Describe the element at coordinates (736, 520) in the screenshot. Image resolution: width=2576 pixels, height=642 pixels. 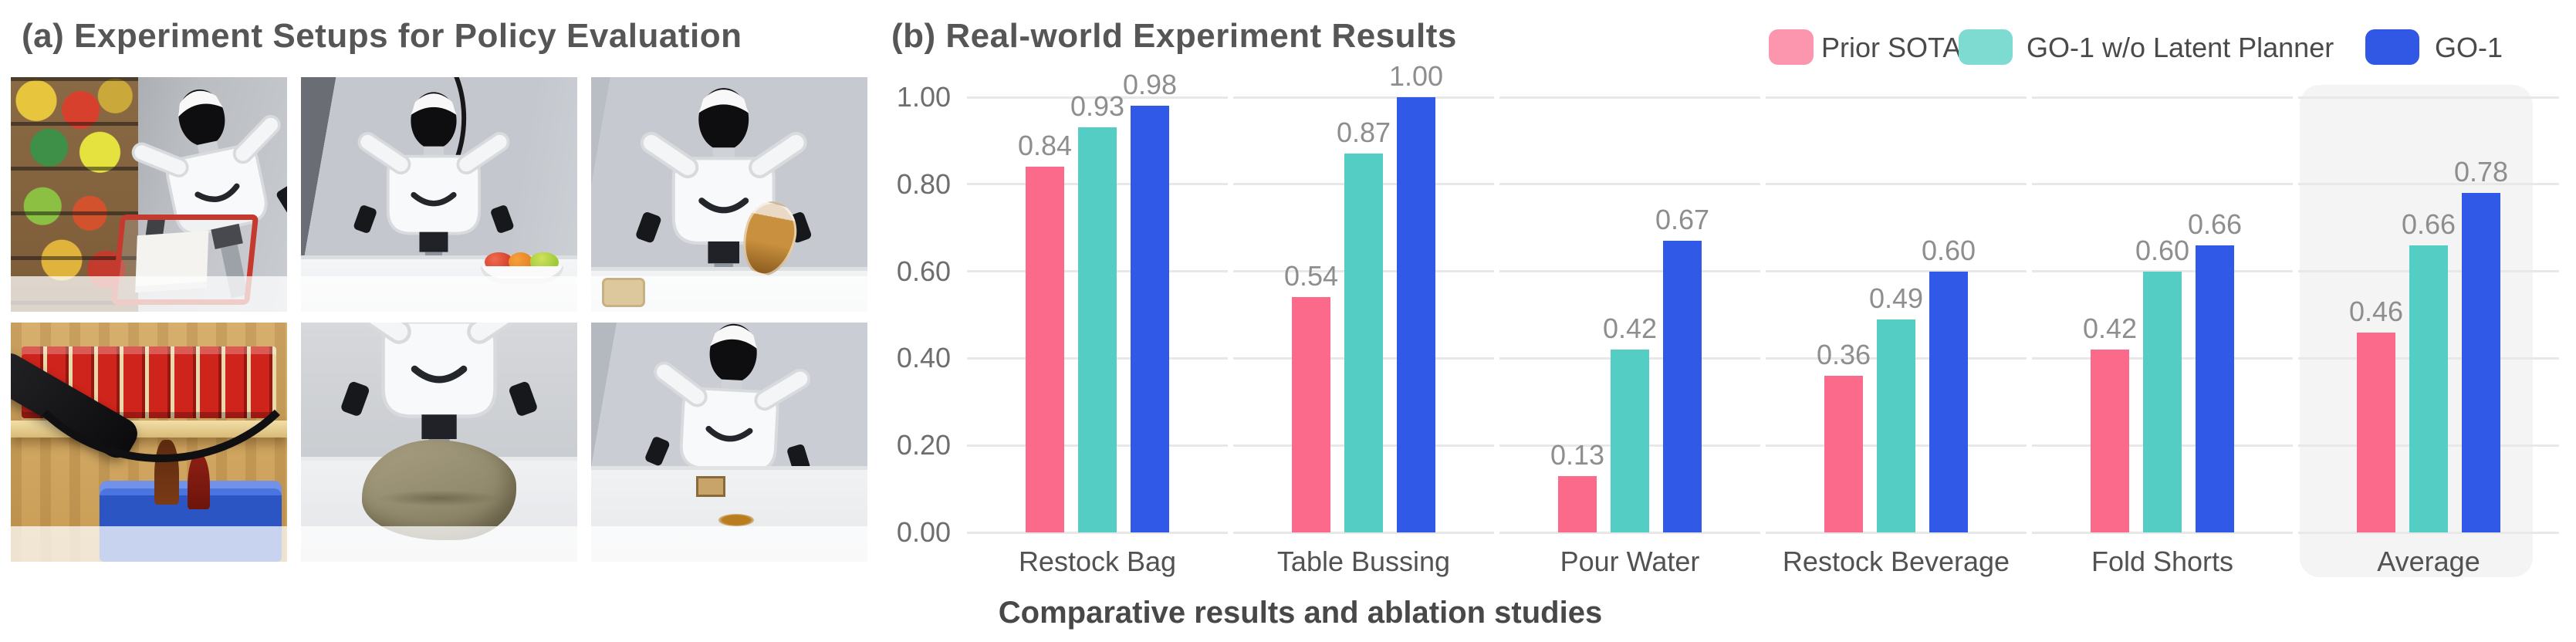
I see `spill-stain` at that location.